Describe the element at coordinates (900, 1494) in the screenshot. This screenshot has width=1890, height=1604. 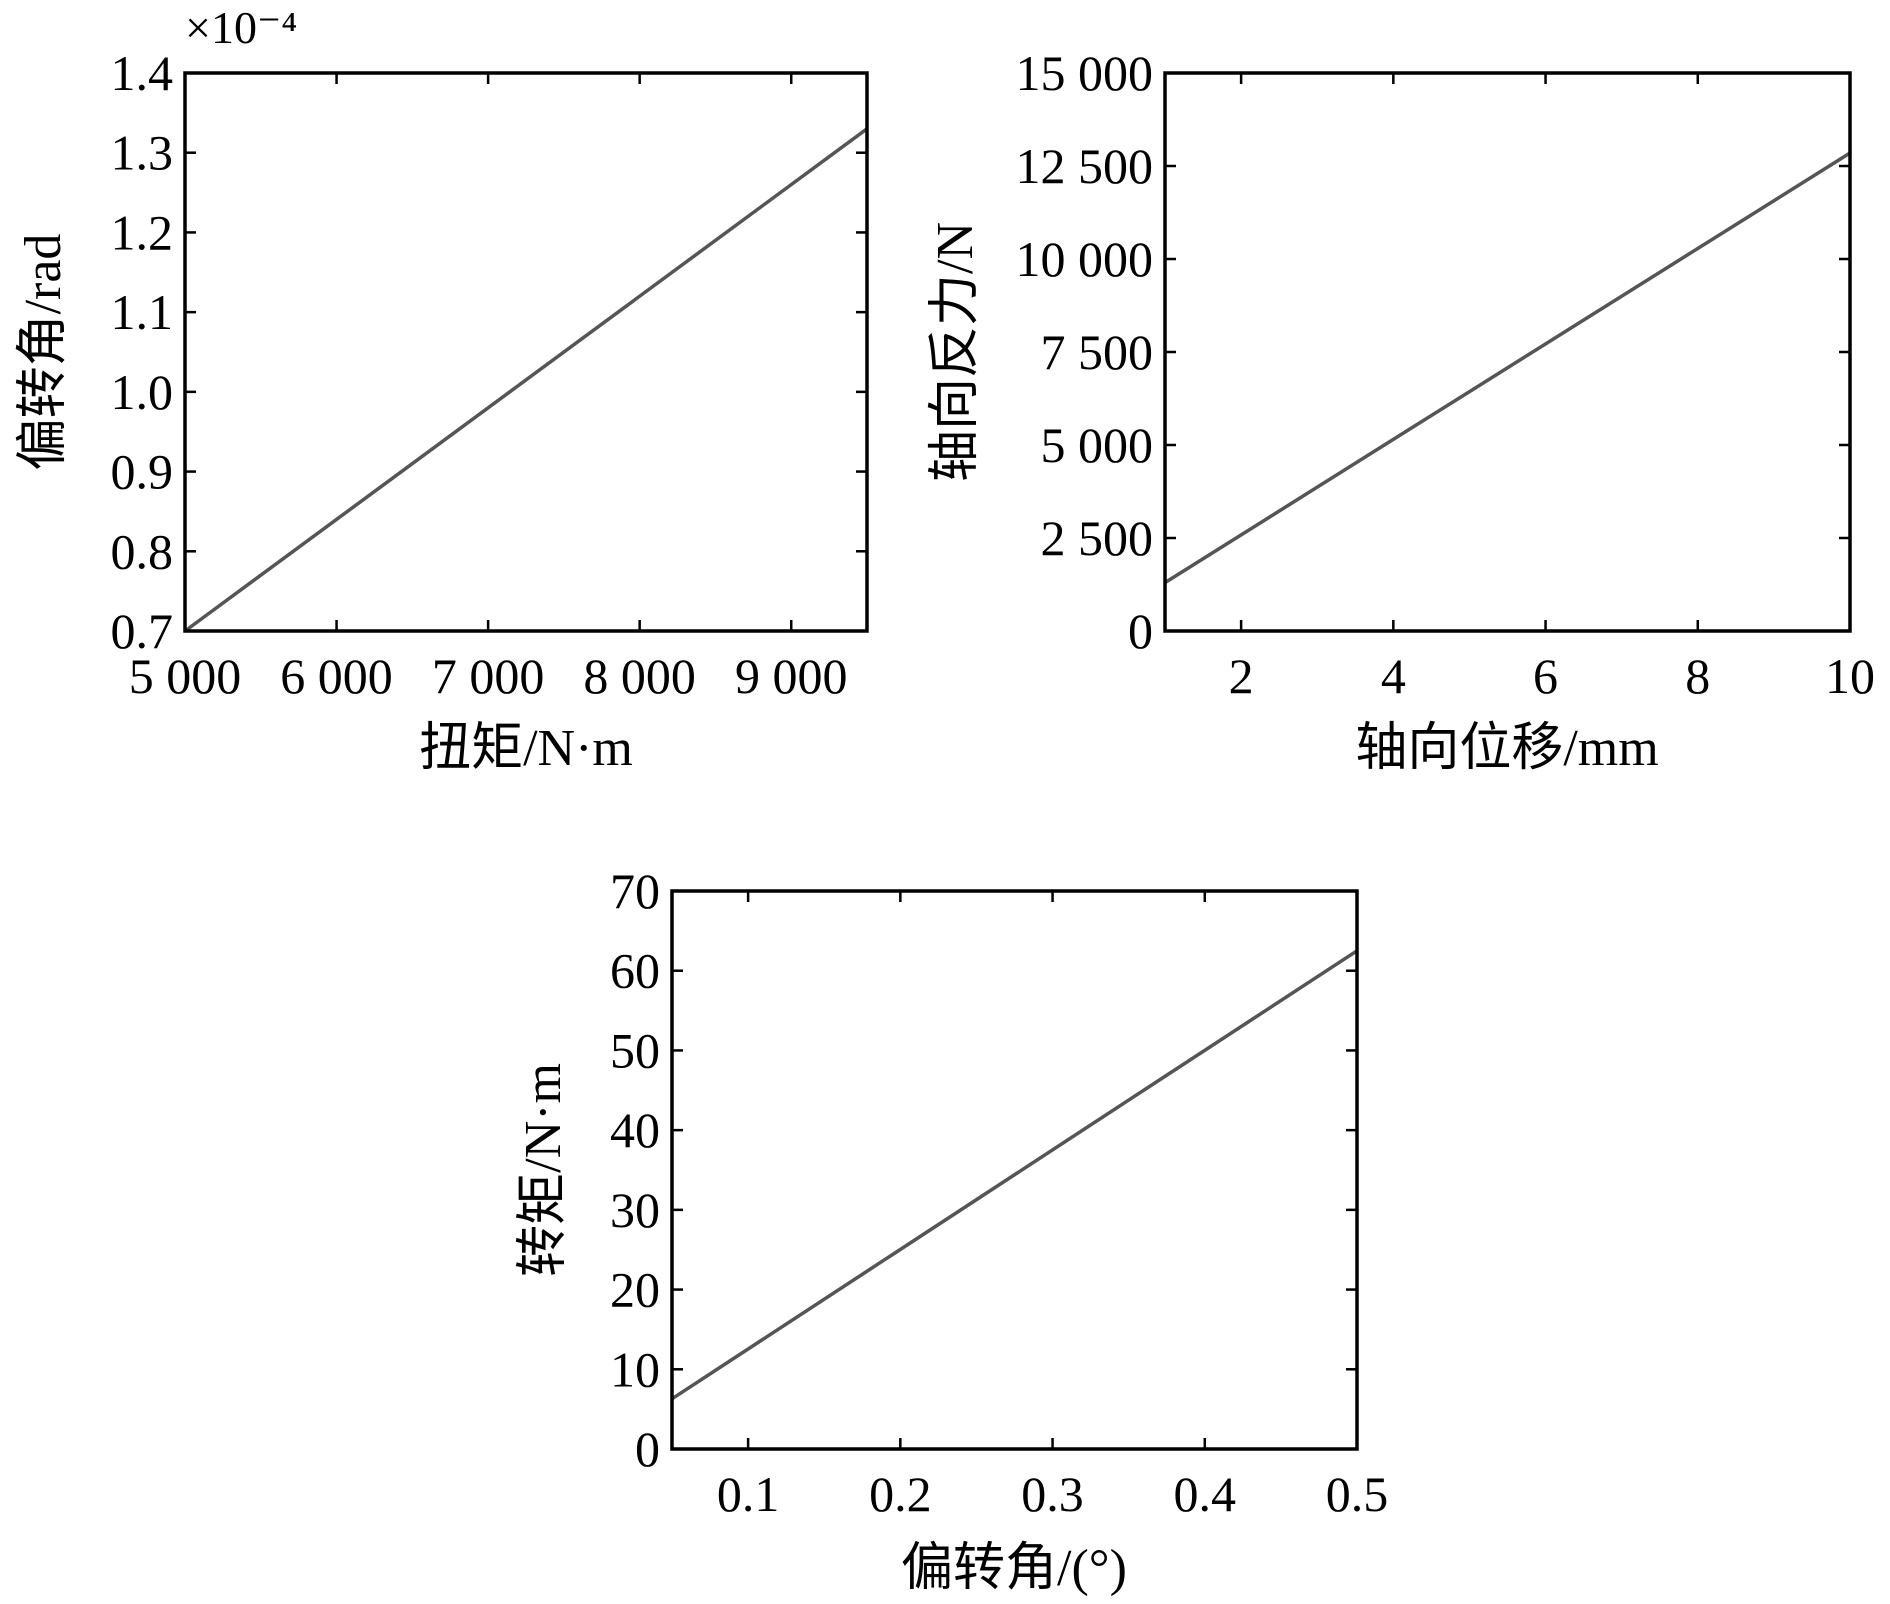
I see `chart-3-x-tick-label: 0.2` at that location.